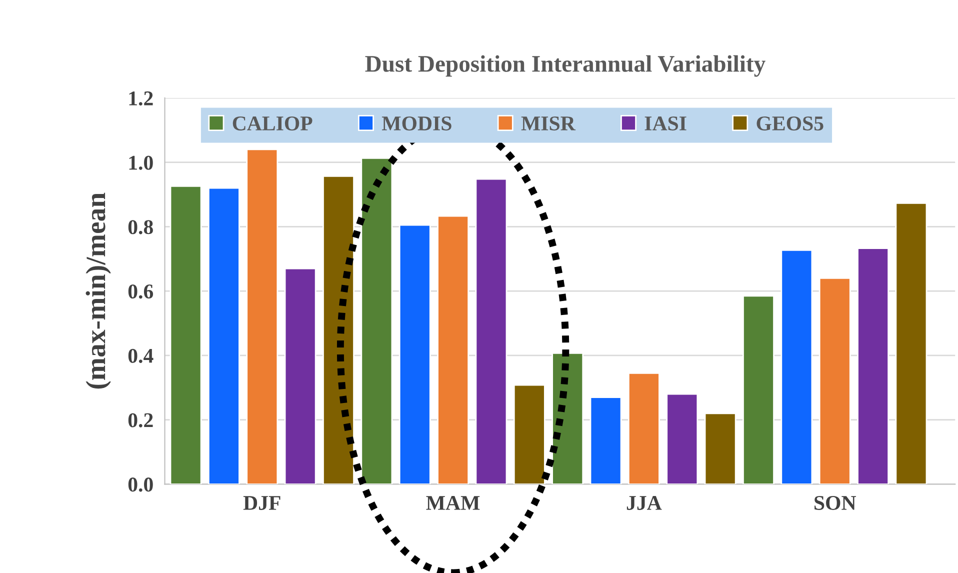 The image size is (958, 573). I want to click on legend-label: CALIOP, so click(272, 123).